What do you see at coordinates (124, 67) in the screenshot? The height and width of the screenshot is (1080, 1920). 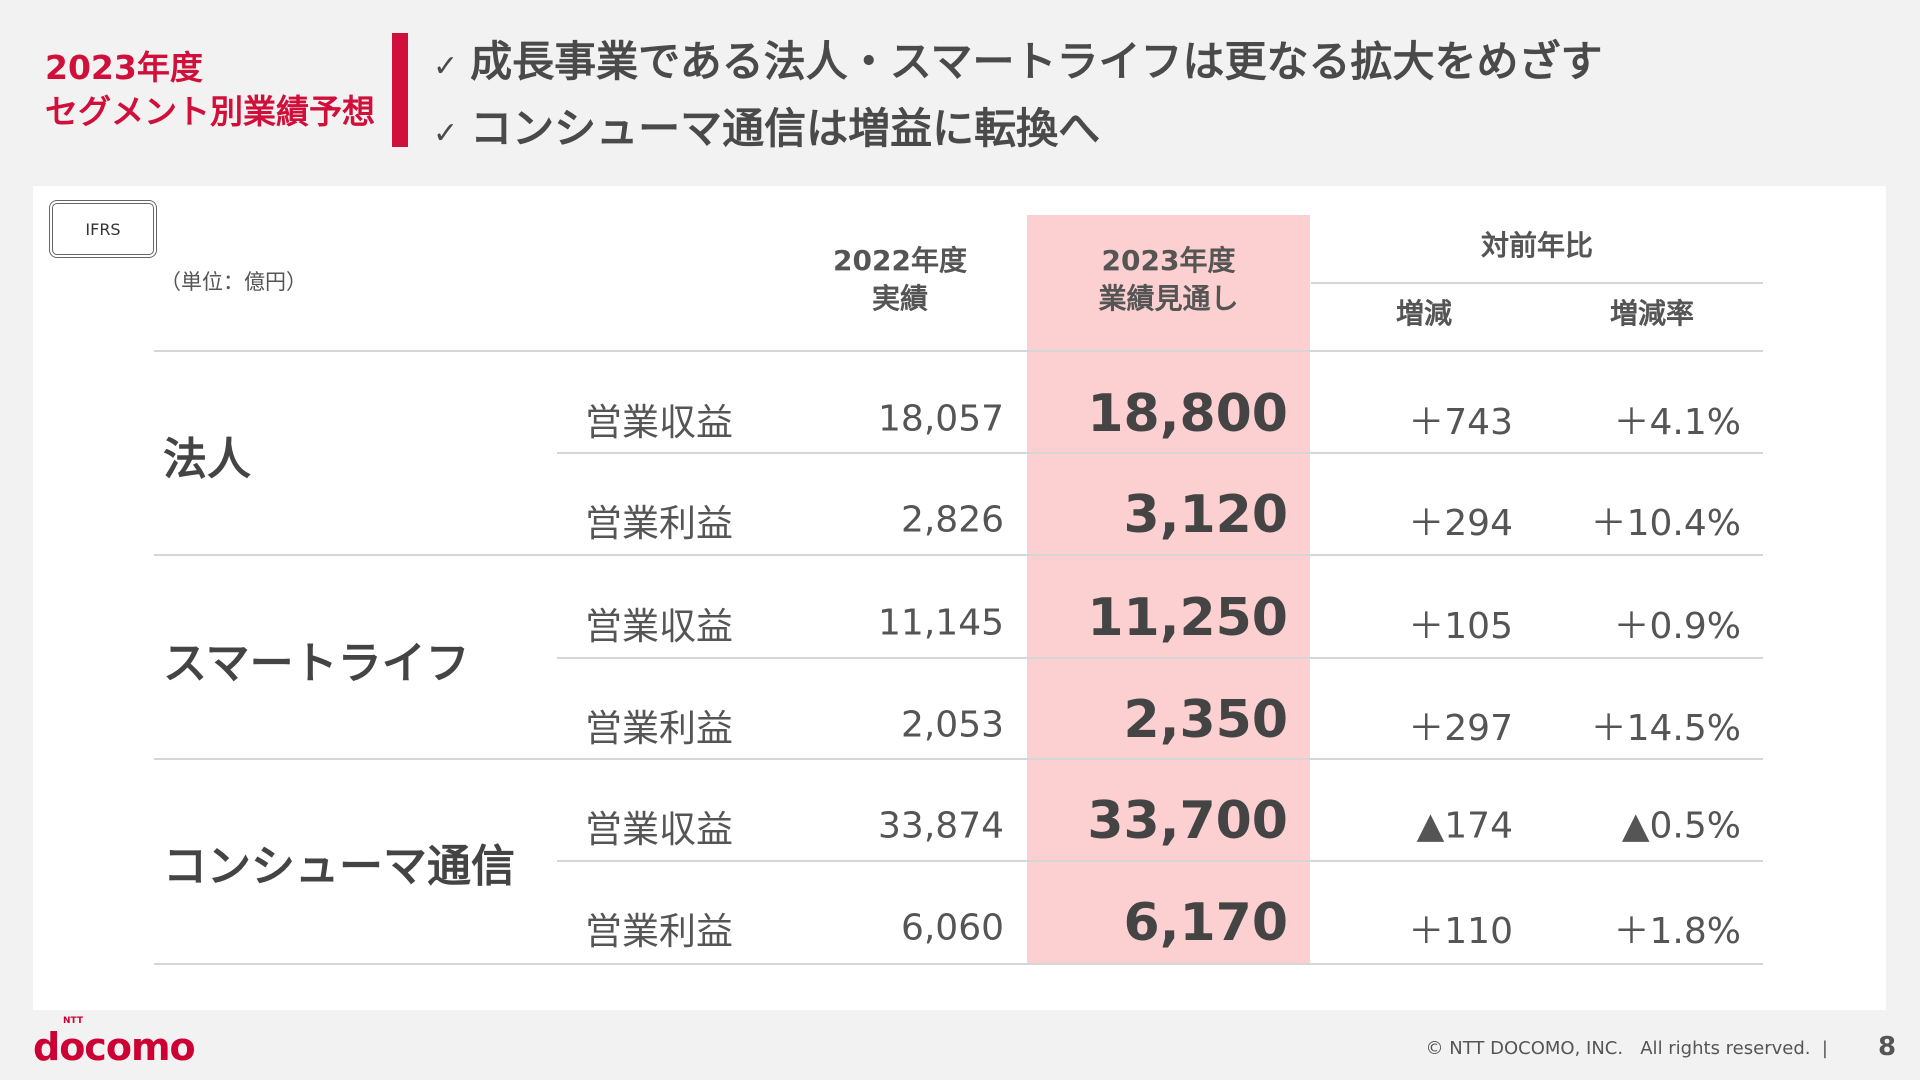 I see `section-title-line: 2023年度` at bounding box center [124, 67].